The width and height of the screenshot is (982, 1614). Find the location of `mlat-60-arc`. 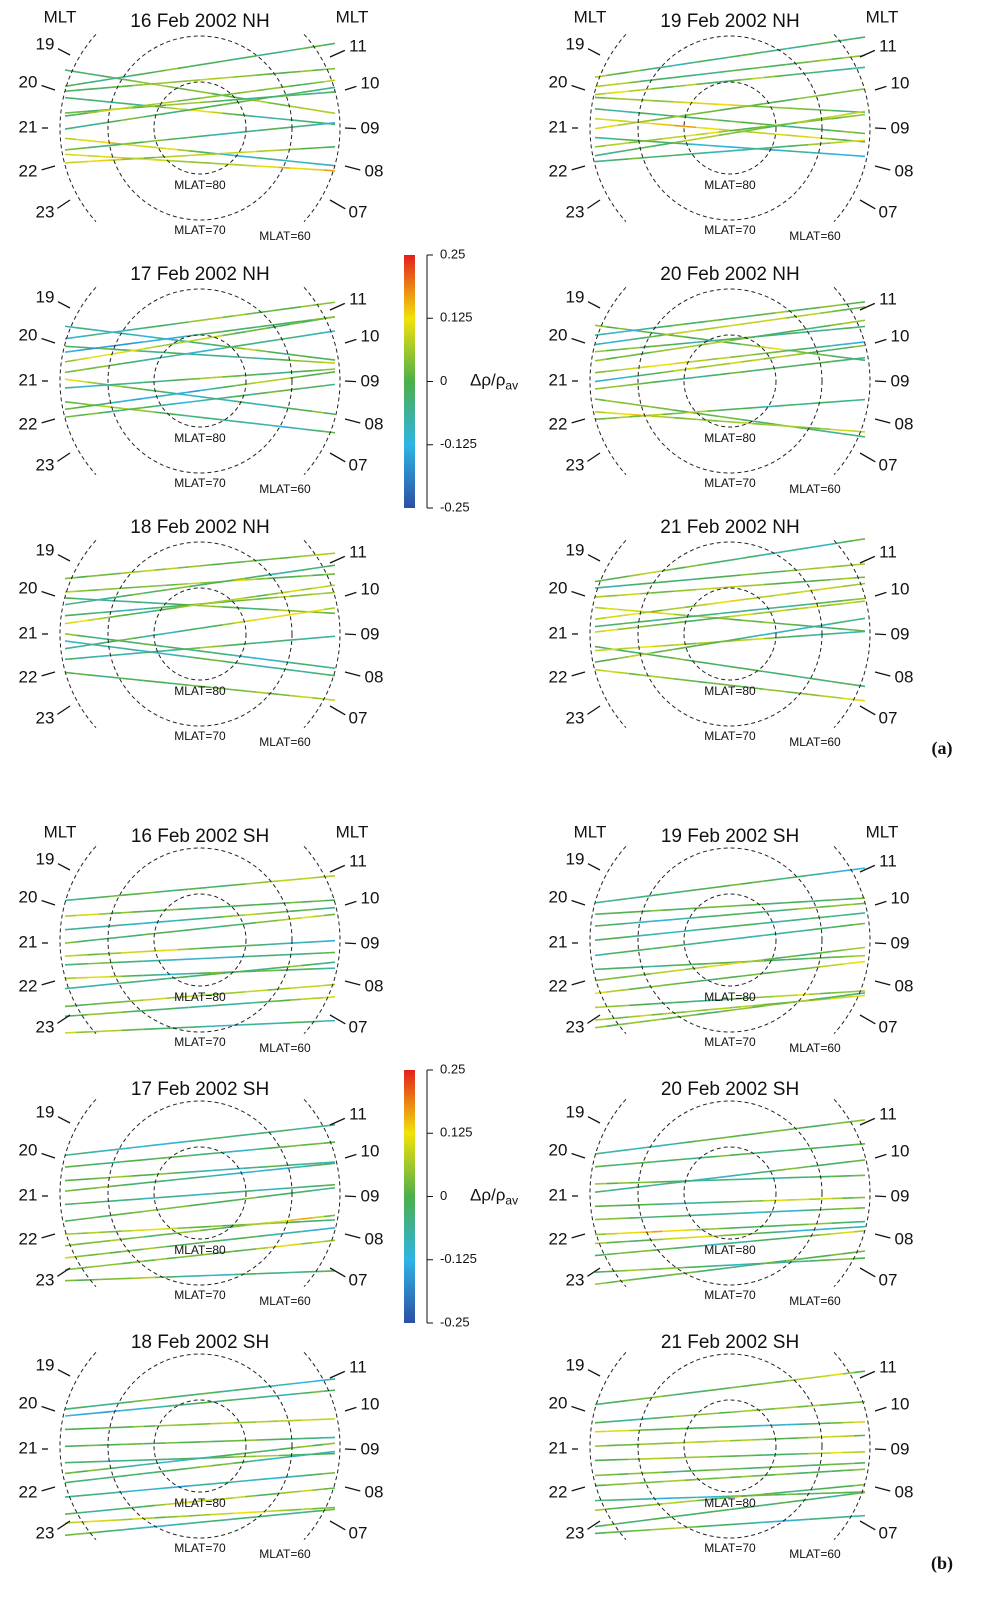

mlat-60-arc is located at coordinates (852, 380).